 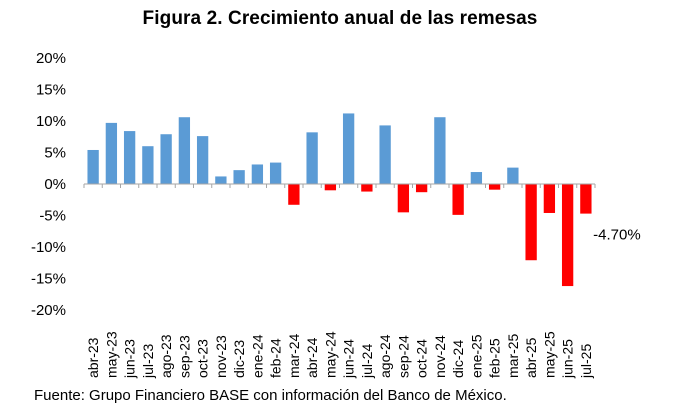 I want to click on y-tick-label: -10%, so click(x=48, y=247).